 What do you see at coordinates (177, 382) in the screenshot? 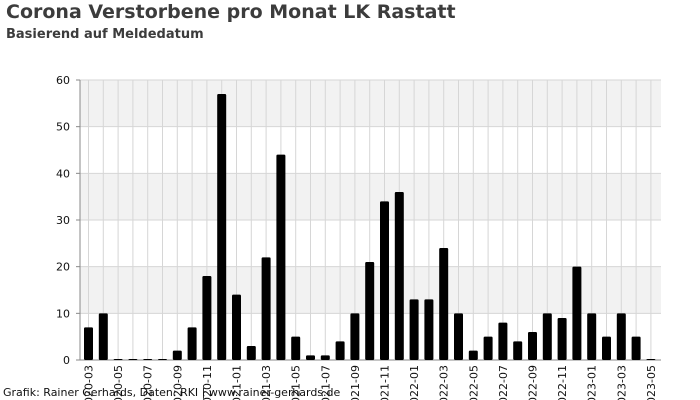
I see `x-tick-label: 2020-09` at bounding box center [177, 382].